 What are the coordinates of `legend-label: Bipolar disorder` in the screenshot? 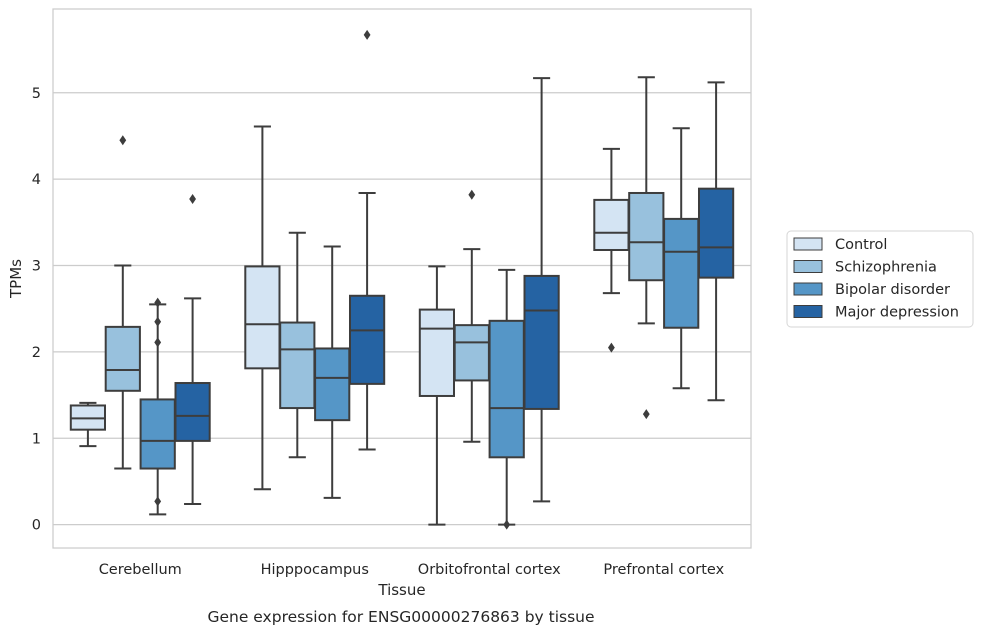 It's located at (892, 290).